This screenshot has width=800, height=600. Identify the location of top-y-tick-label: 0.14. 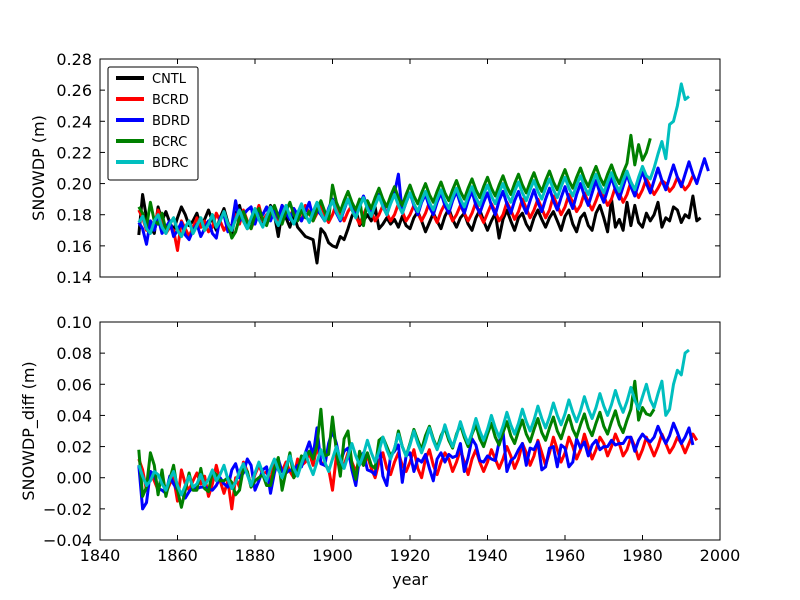
(74, 277).